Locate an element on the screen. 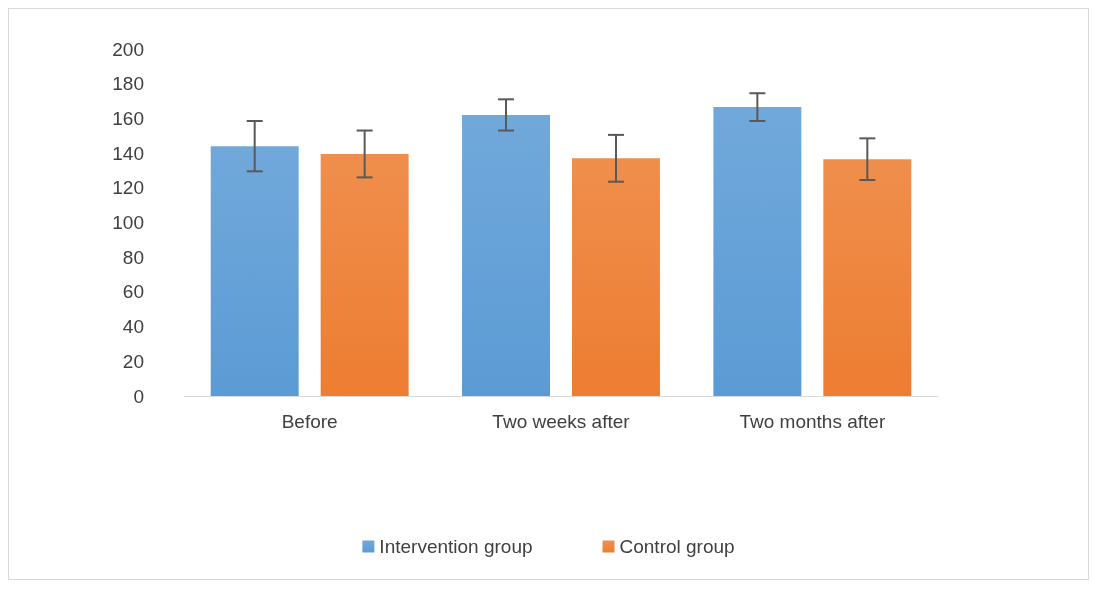 The height and width of the screenshot is (592, 1101). y-tick-label: 120 is located at coordinates (128, 188).